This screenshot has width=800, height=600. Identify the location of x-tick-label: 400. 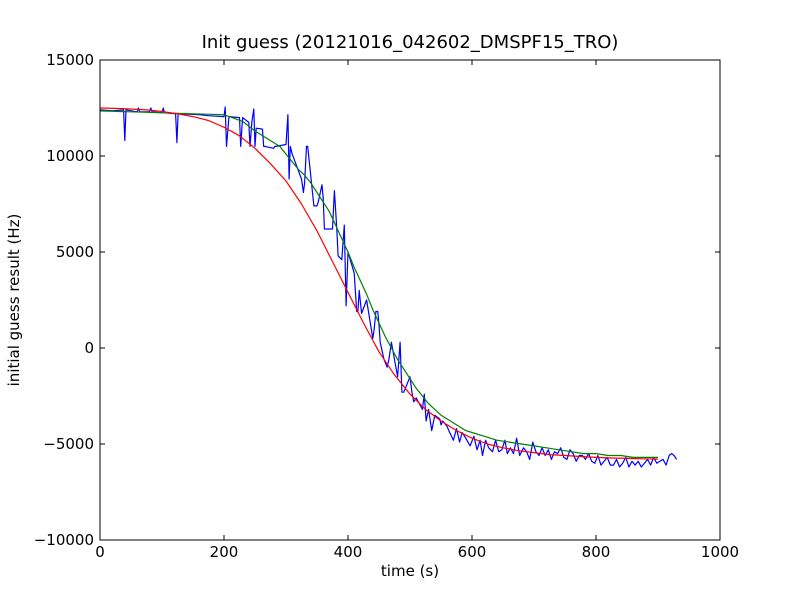
(348, 552).